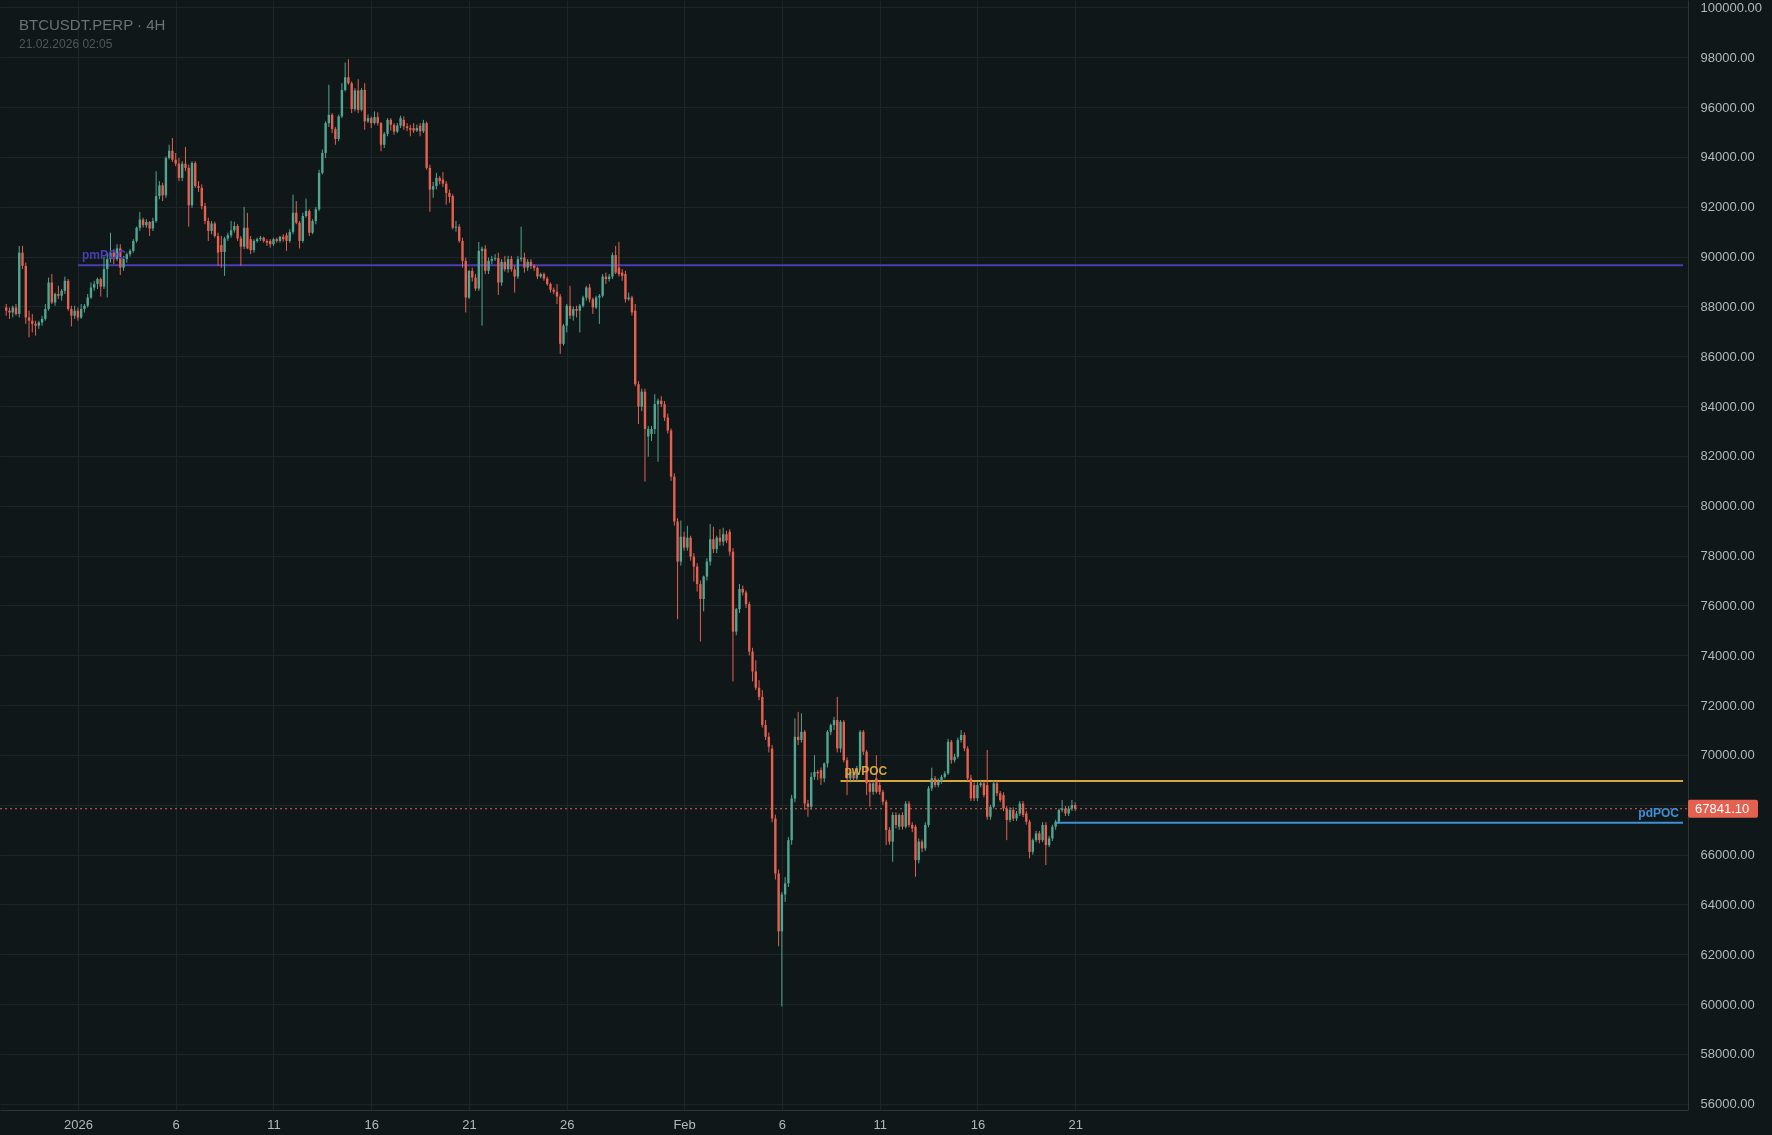 The height and width of the screenshot is (1135, 1772). Describe the element at coordinates (78, 1124) in the screenshot. I see `x-tick-label: 2026` at that location.